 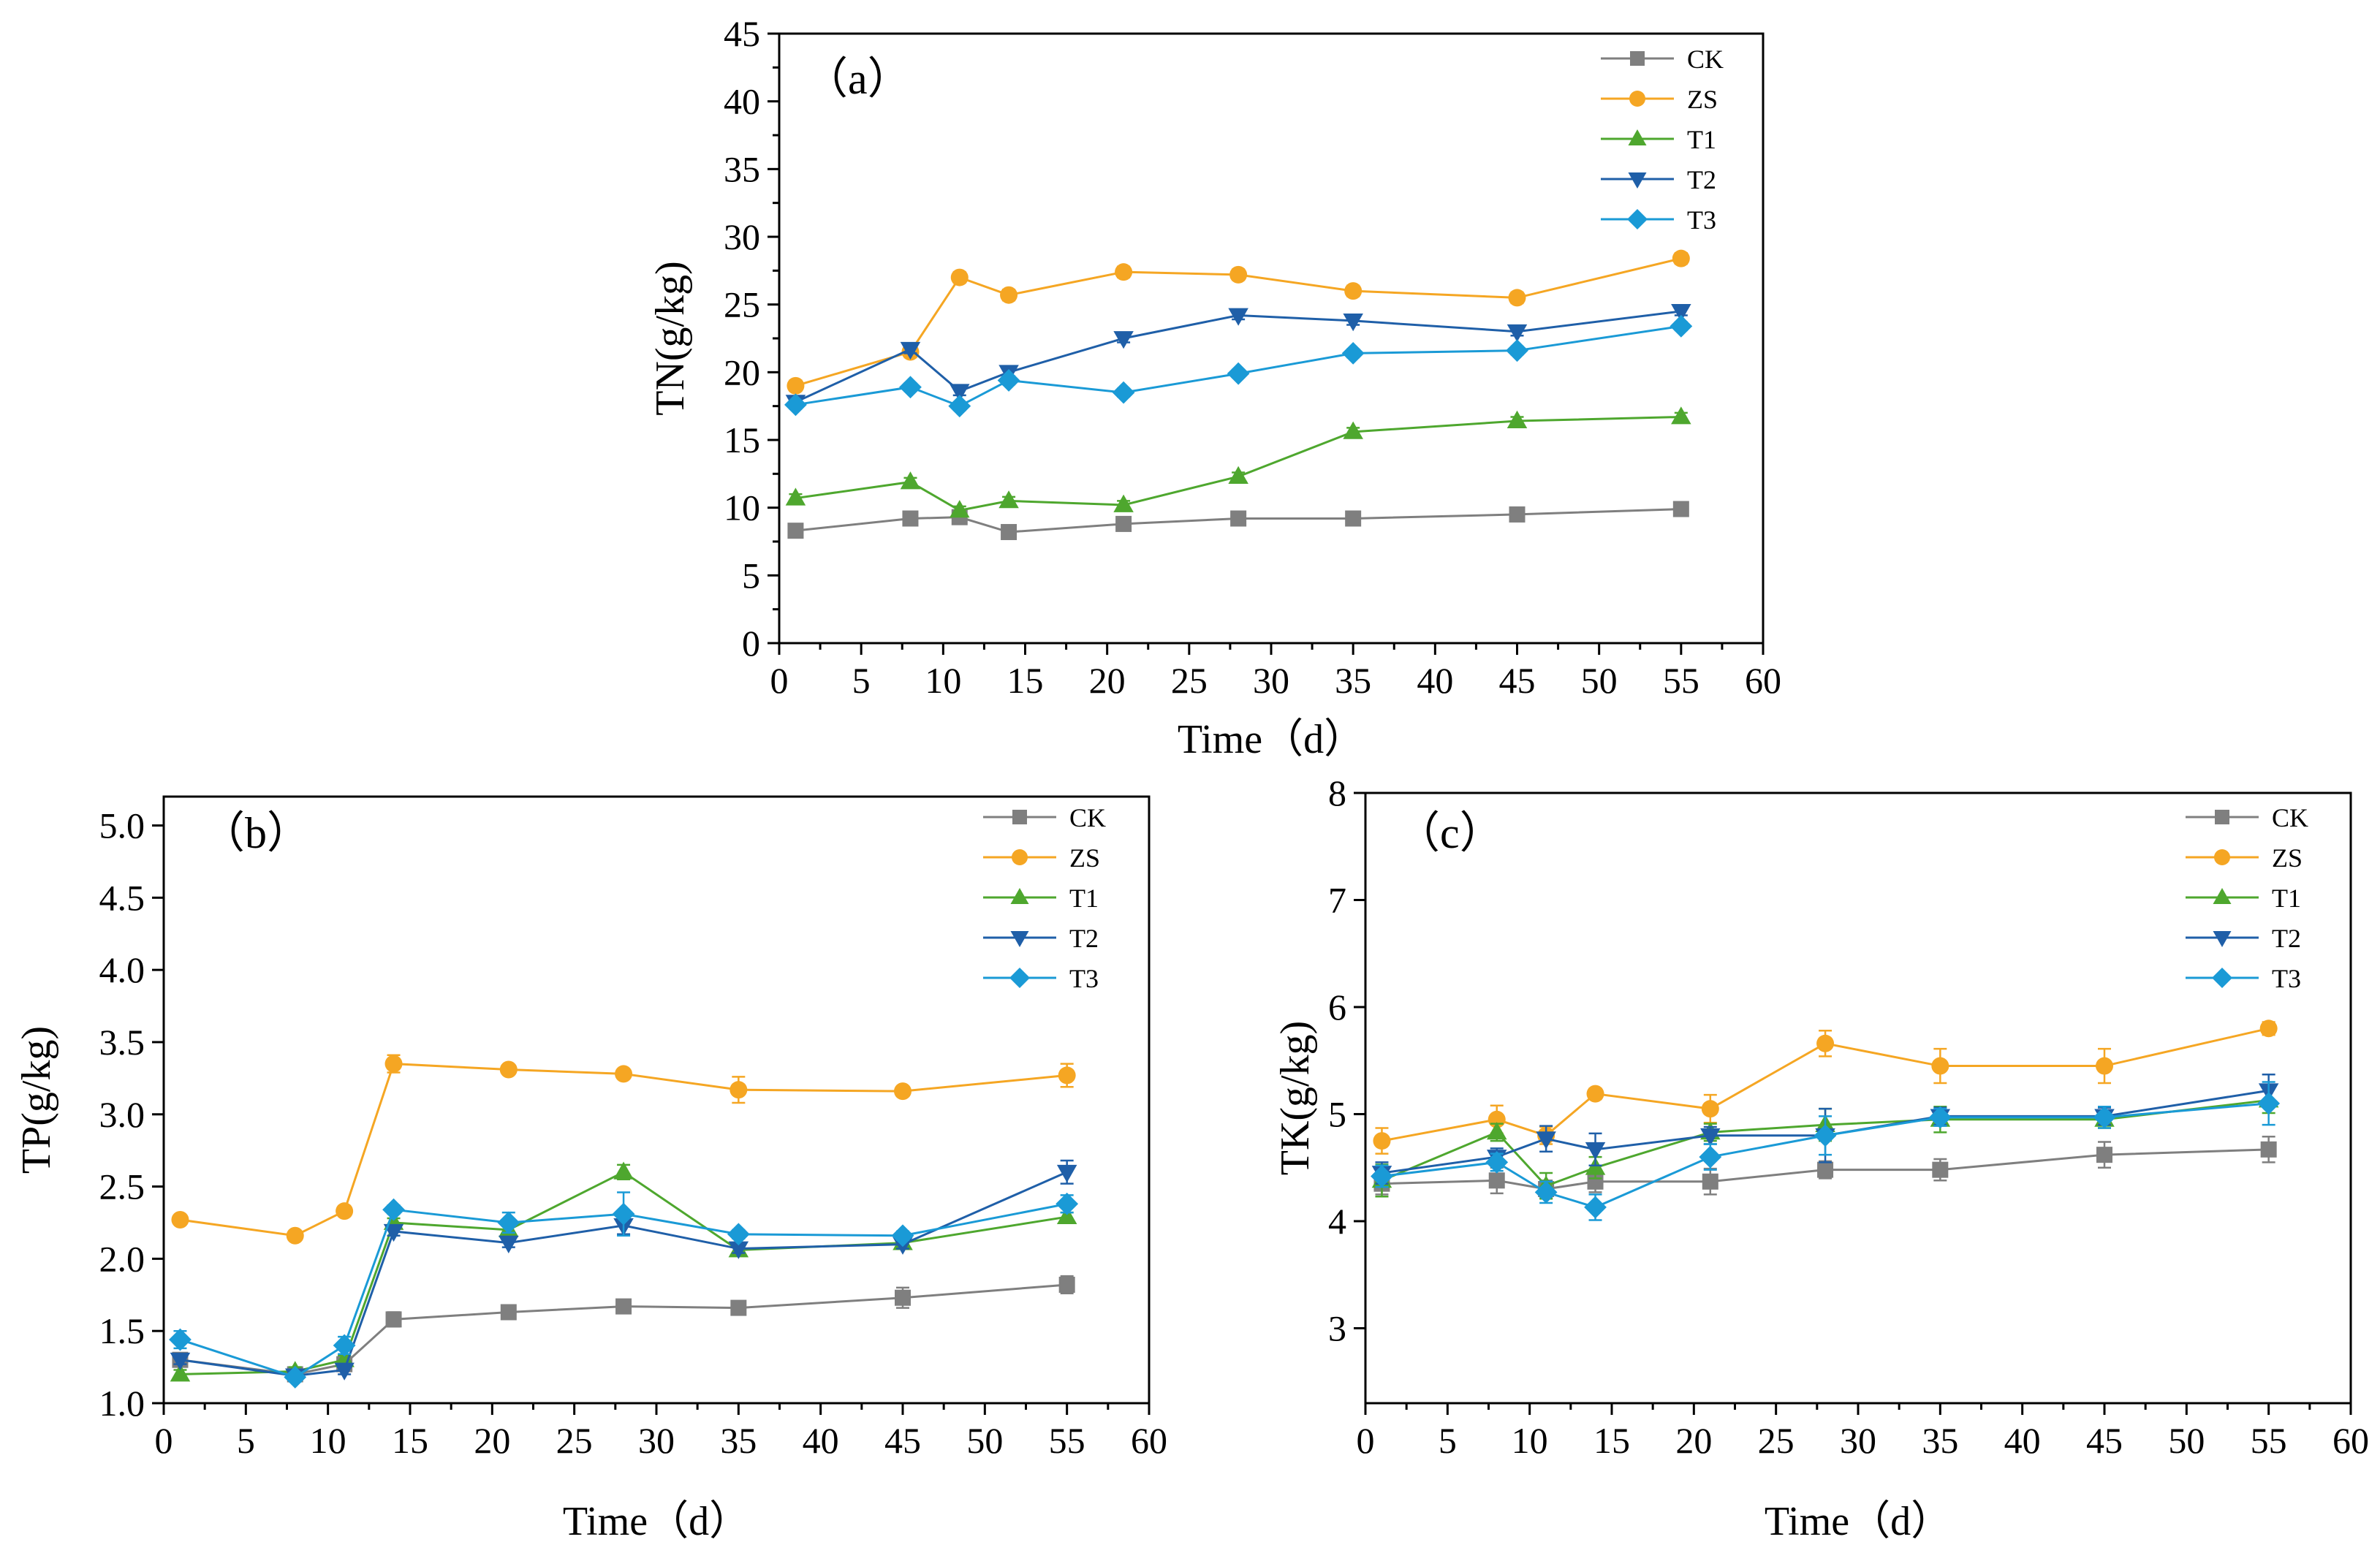 I want to click on y-tick-label: 5.0, so click(x=122, y=825).